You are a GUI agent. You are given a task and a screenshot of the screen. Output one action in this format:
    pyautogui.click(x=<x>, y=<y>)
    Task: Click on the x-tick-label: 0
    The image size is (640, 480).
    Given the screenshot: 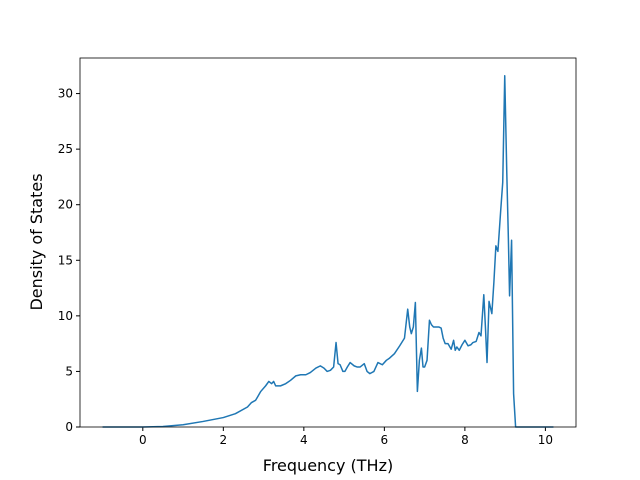 What is the action you would take?
    pyautogui.click(x=143, y=440)
    